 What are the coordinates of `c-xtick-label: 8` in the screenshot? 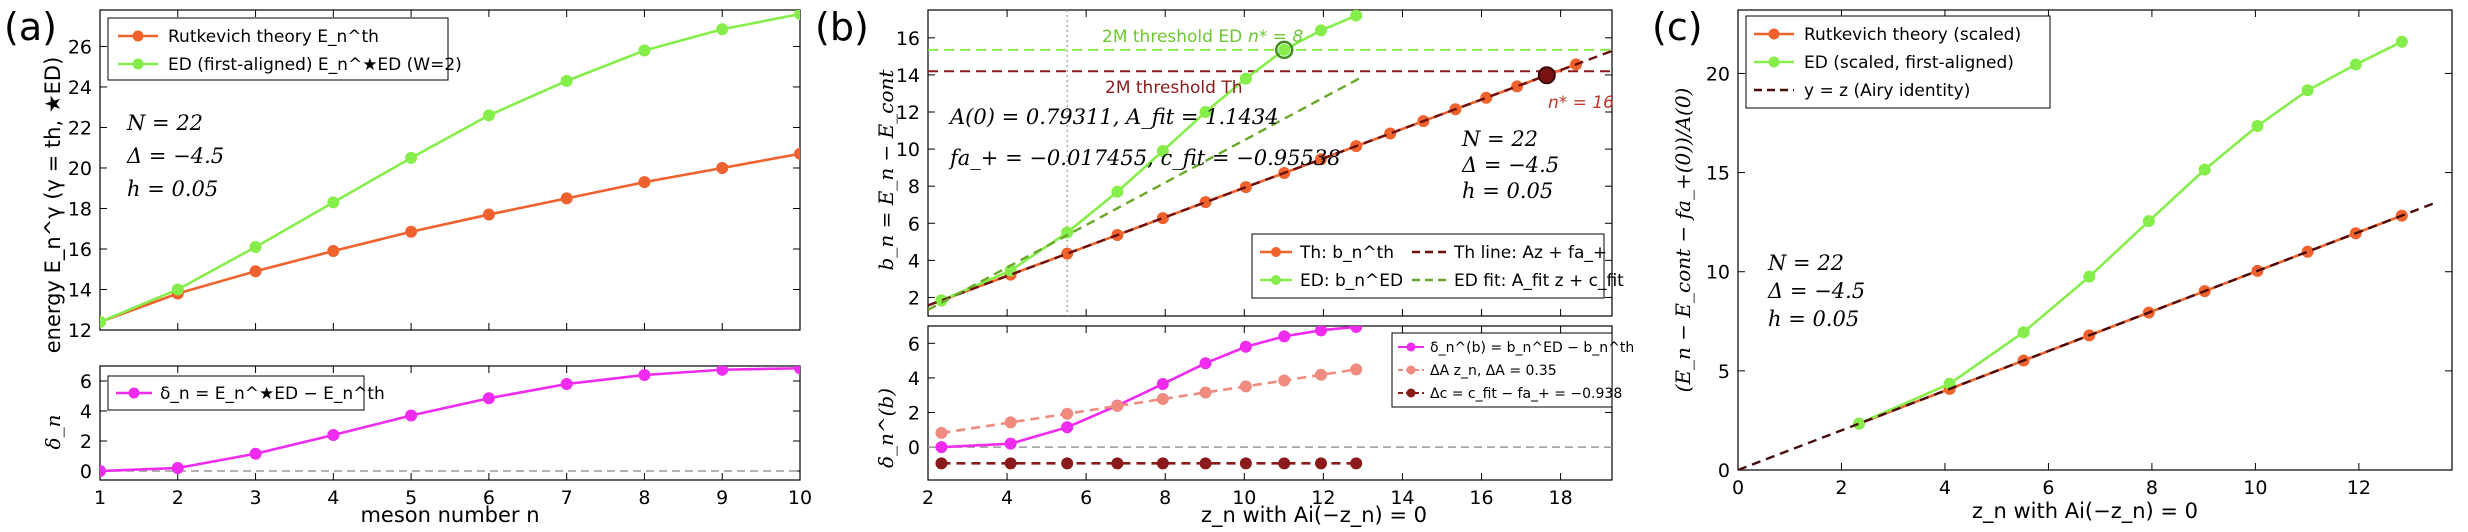 It's located at (2152, 488).